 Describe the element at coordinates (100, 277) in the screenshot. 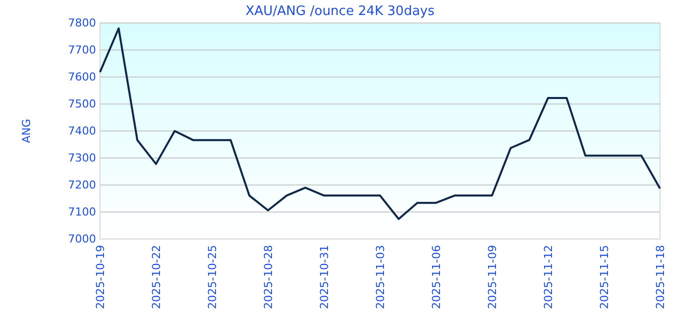

I see `x-tick-label: 2025-10-19` at that location.